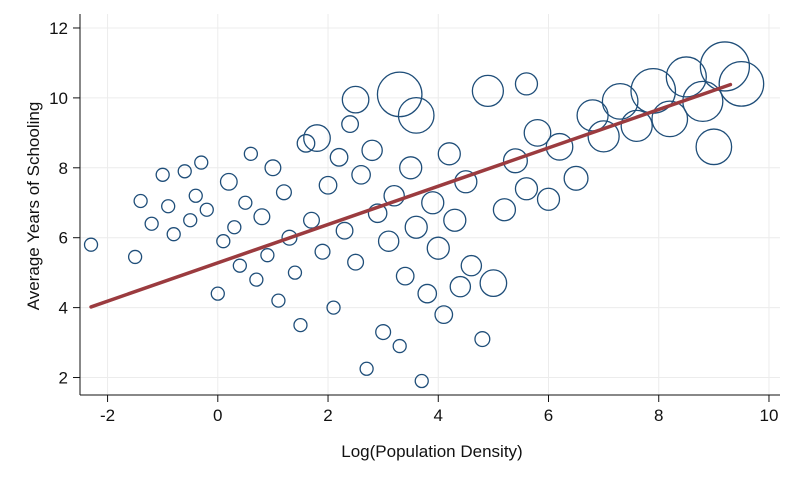 Image resolution: width=800 pixels, height=480 pixels. I want to click on x-axis-title: Log(Population Density), so click(431, 451).